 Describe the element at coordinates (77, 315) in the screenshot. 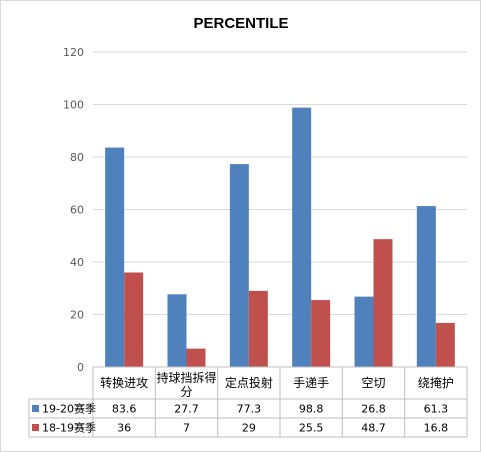

I see `y-tick-label: 20` at that location.